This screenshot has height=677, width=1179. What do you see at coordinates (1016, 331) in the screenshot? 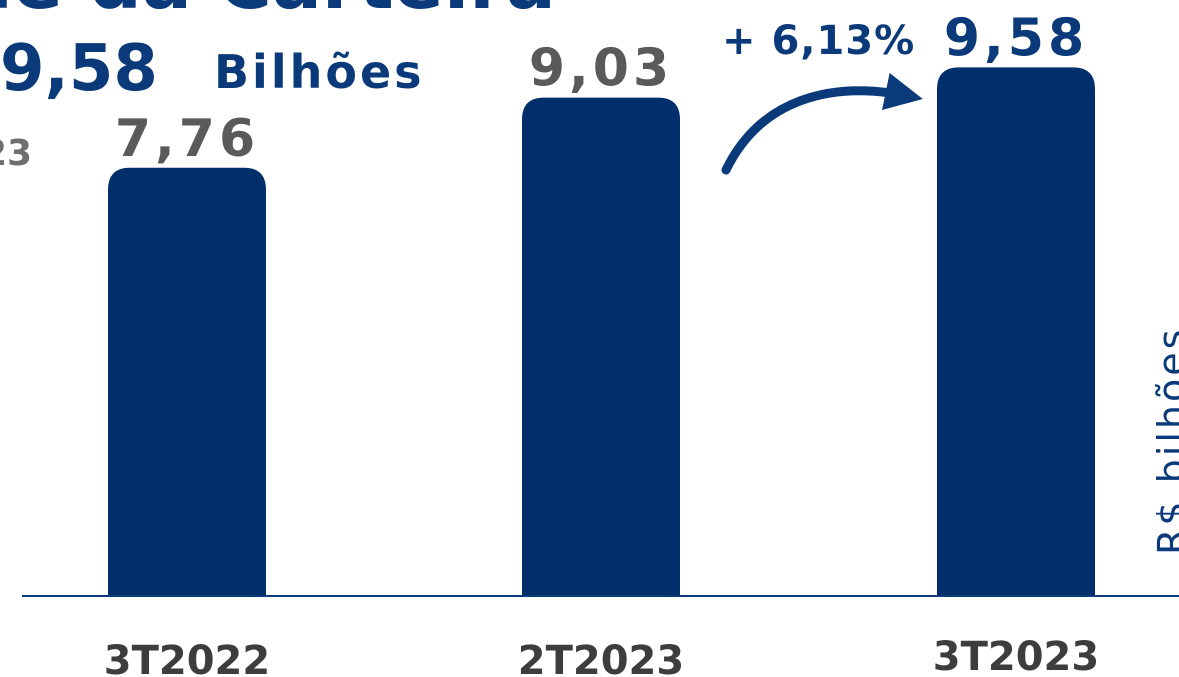
I see `bar-3T2023` at bounding box center [1016, 331].